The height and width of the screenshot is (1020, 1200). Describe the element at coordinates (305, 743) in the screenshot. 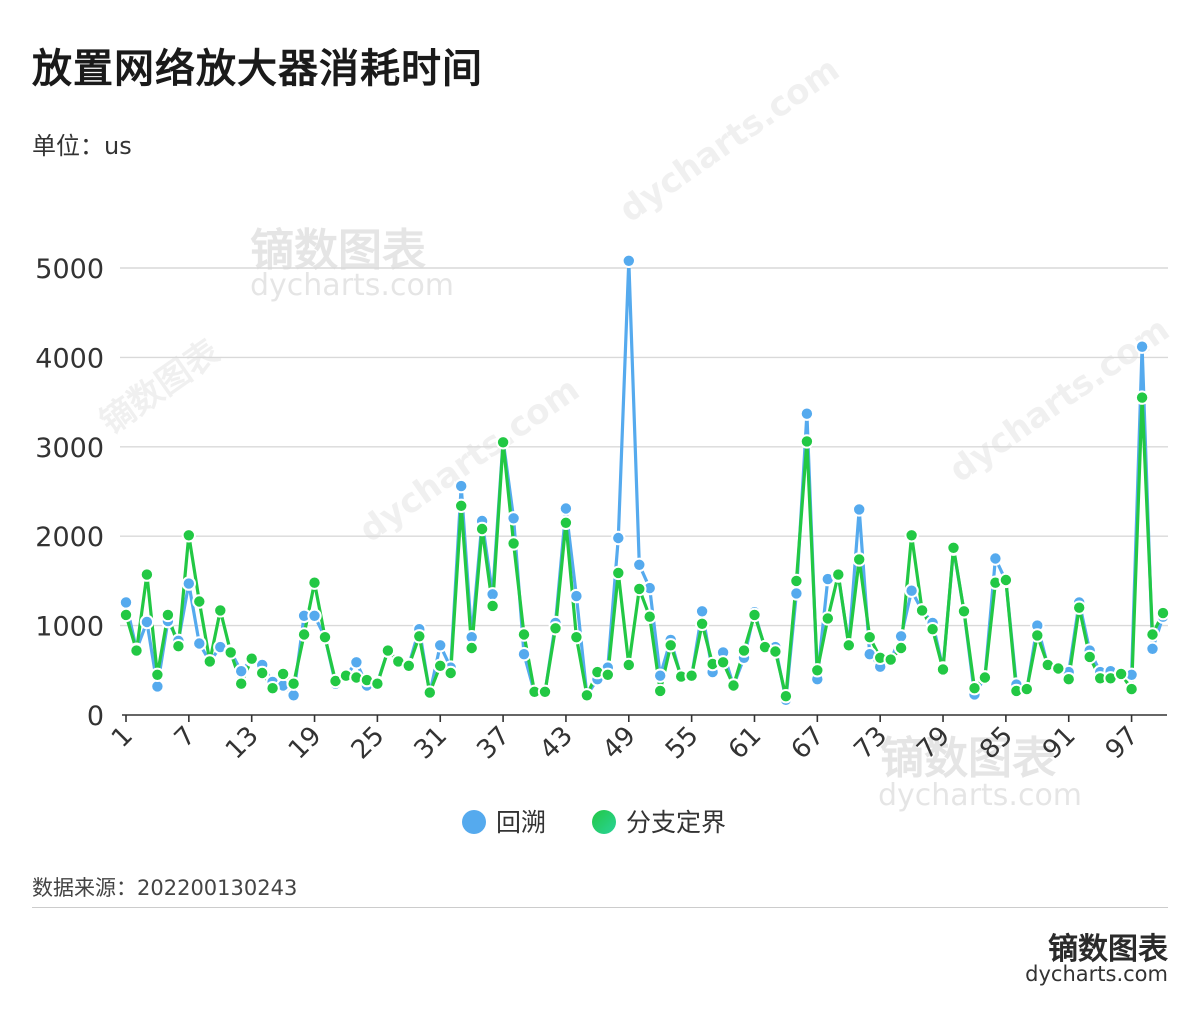

I see `x-tick-label: 19` at that location.